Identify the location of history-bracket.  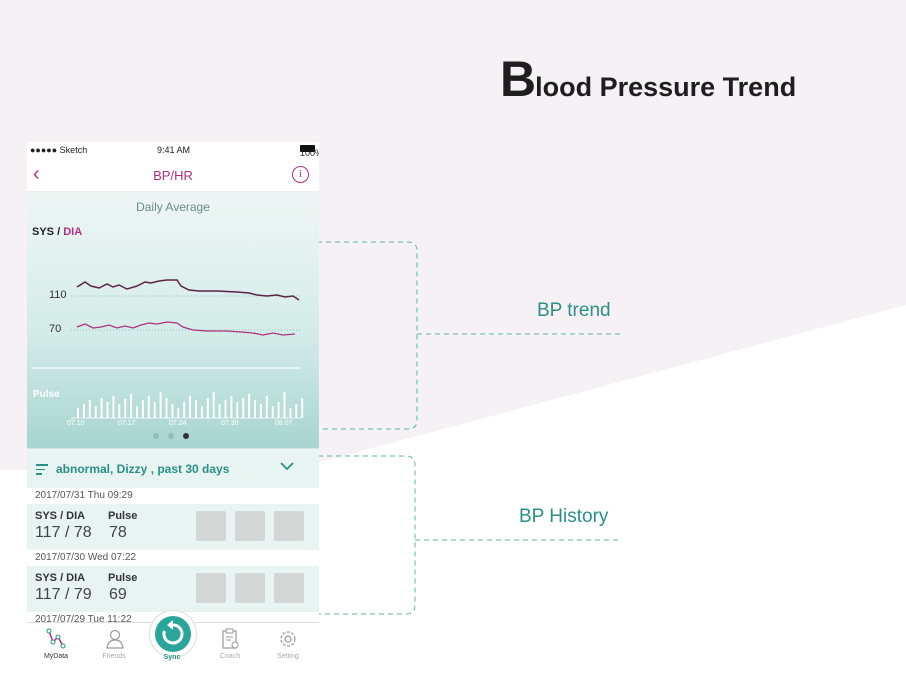
(358, 535).